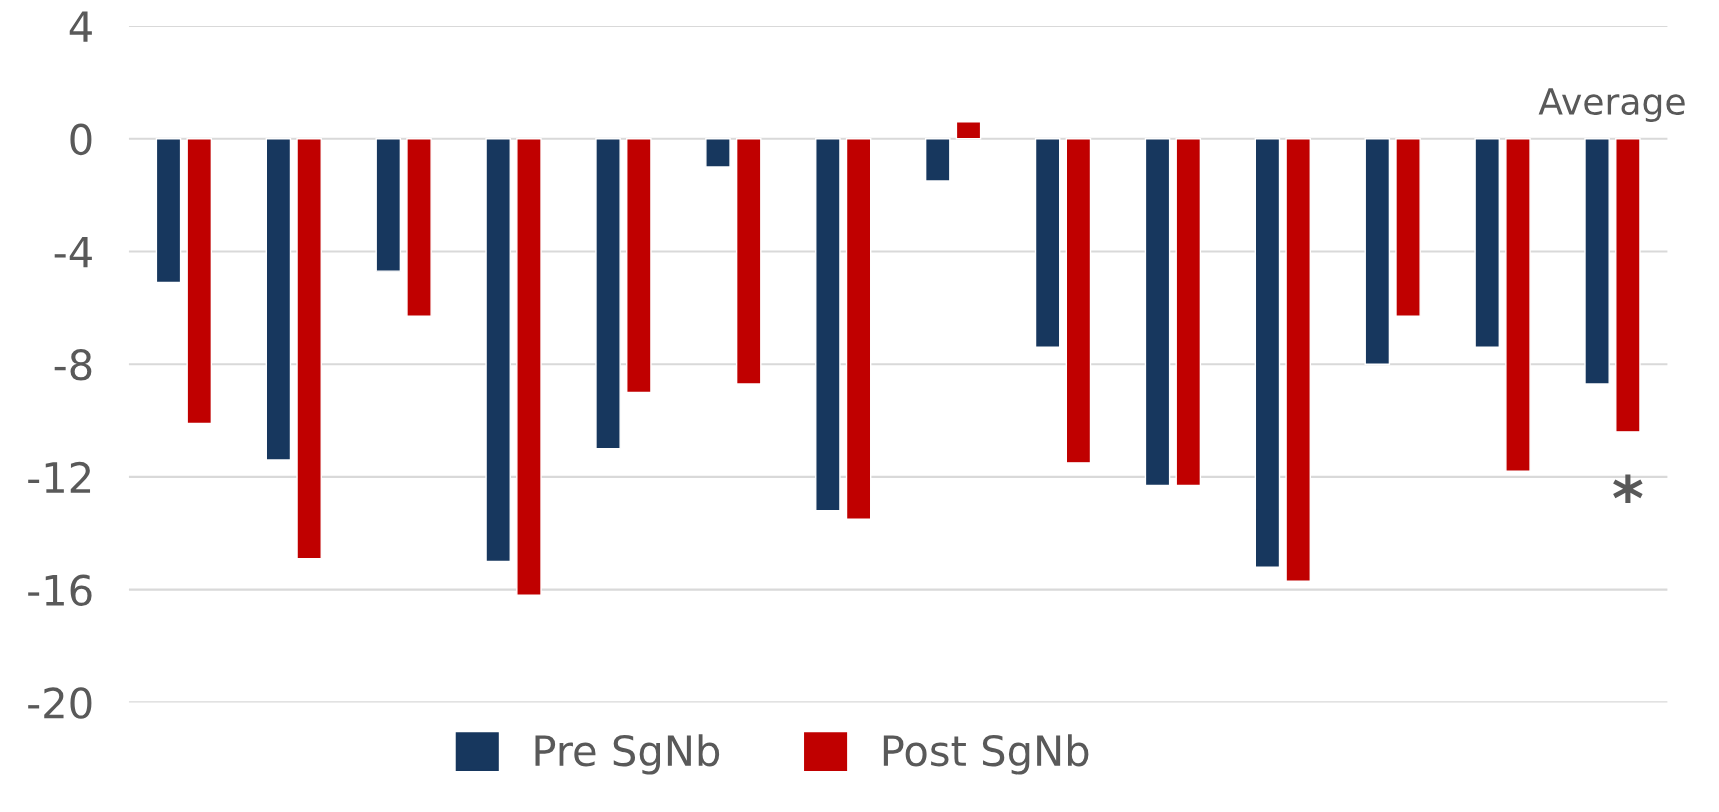 The image size is (1719, 812). Describe the element at coordinates (986, 754) in the screenshot. I see `legend-label: Post SgNb` at that location.